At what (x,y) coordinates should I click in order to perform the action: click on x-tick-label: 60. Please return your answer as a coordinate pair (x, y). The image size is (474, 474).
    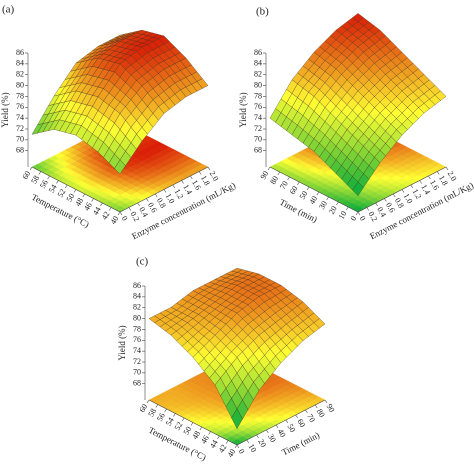
    Looking at the image, I should click on (27, 174).